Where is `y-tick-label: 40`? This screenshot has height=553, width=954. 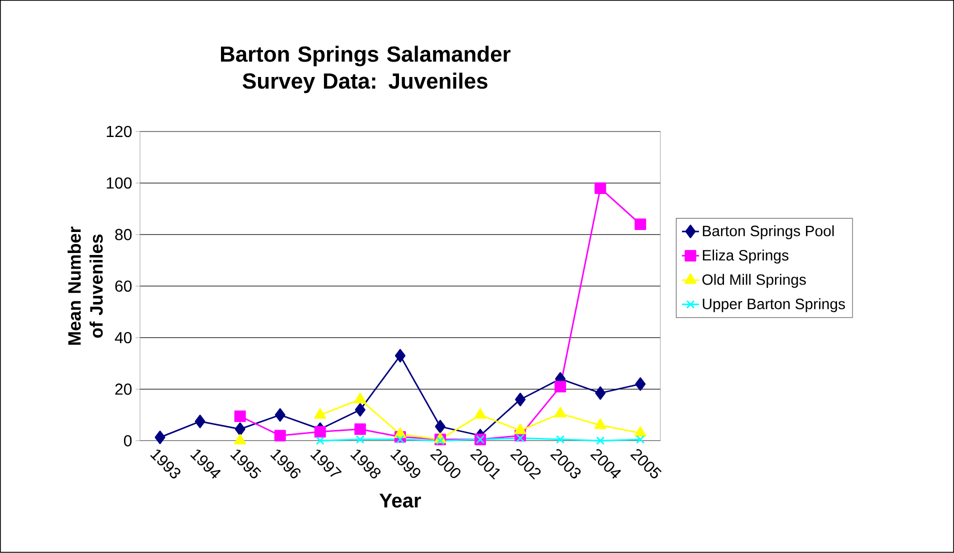
y-tick-label: 40 is located at coordinates (123, 338).